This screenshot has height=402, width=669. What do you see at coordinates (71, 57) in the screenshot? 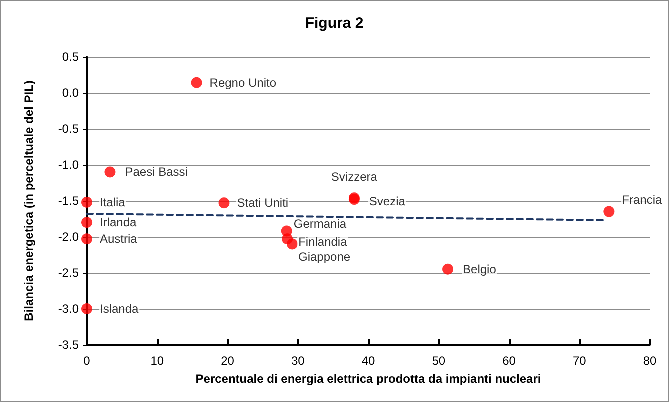
I see `y-tick-label: 0.5` at bounding box center [71, 57].